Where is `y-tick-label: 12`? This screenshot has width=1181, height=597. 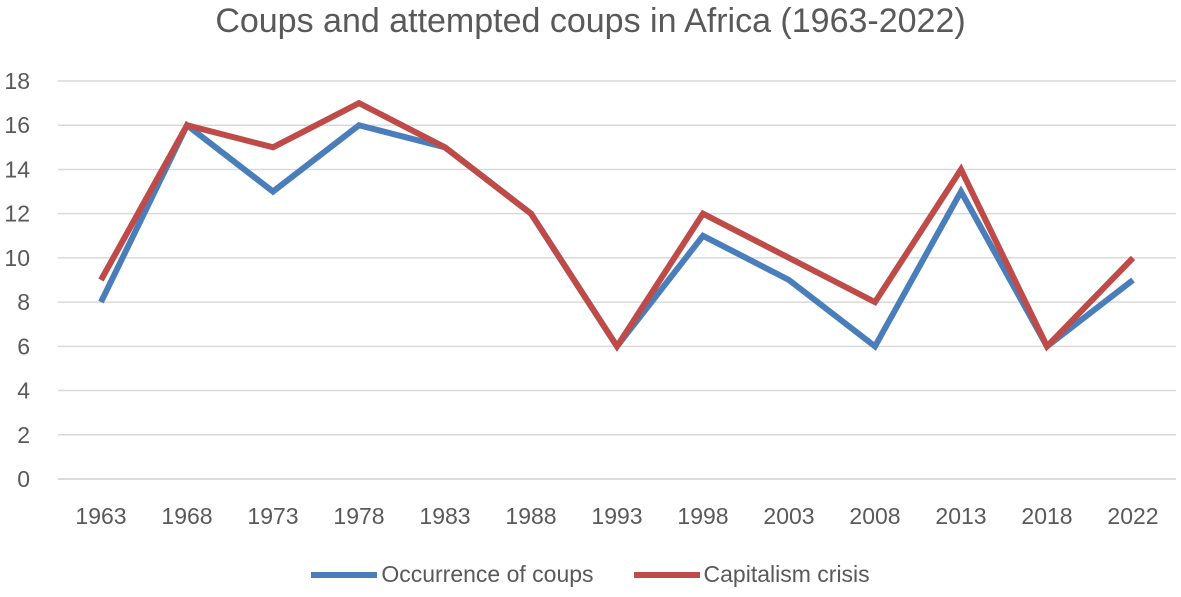
y-tick-label: 12 is located at coordinates (17, 214).